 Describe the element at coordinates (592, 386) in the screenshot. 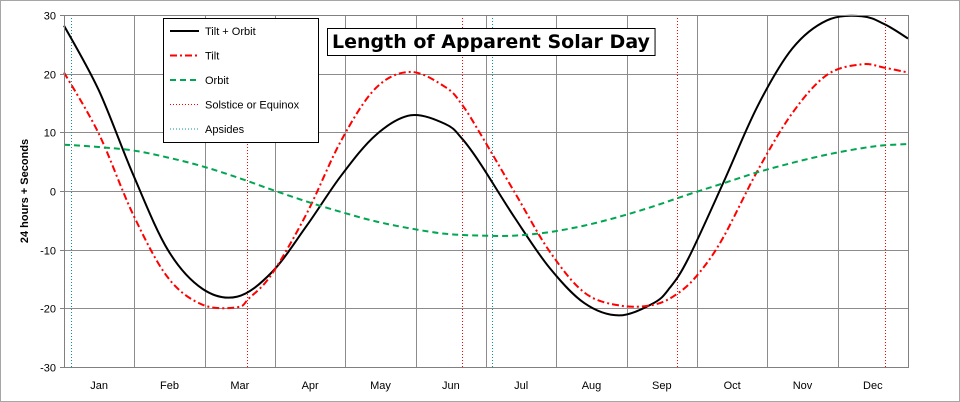

I see `x-tick-label: Aug` at that location.